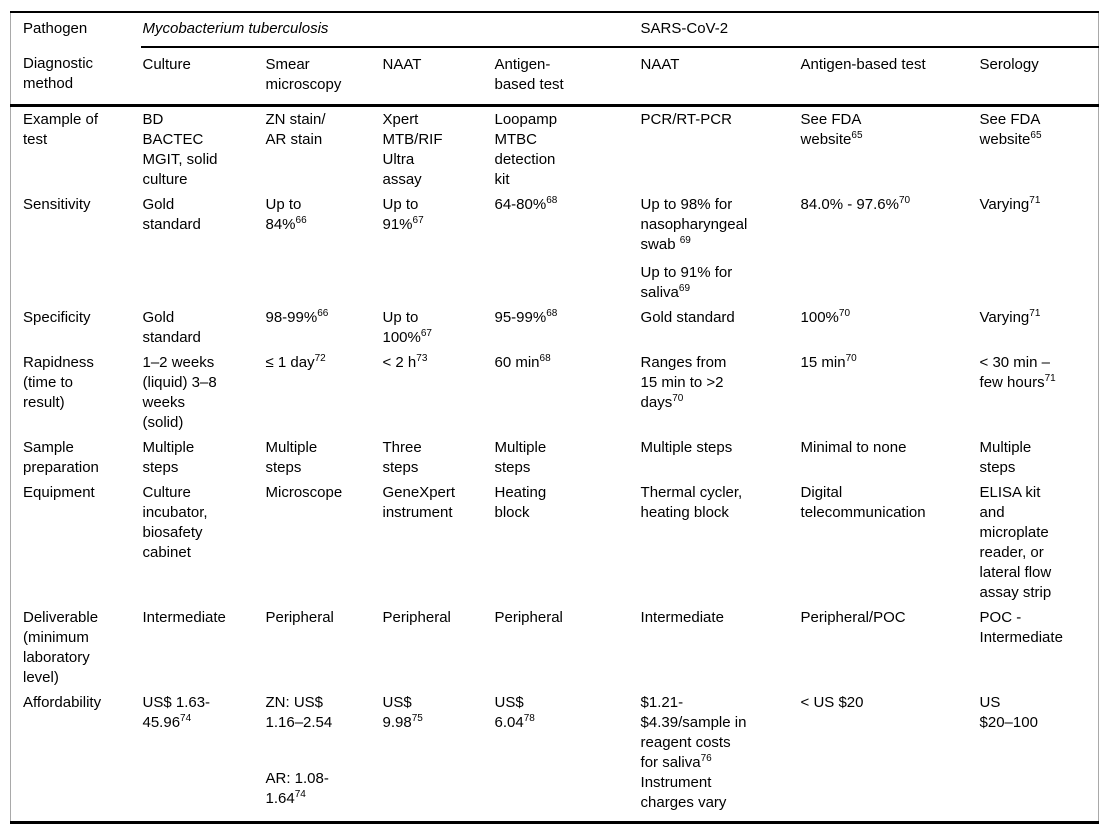 This screenshot has width=1109, height=829. What do you see at coordinates (1005, 457) in the screenshot?
I see `cell-sample-prep-serology: Multiple steps` at bounding box center [1005, 457].